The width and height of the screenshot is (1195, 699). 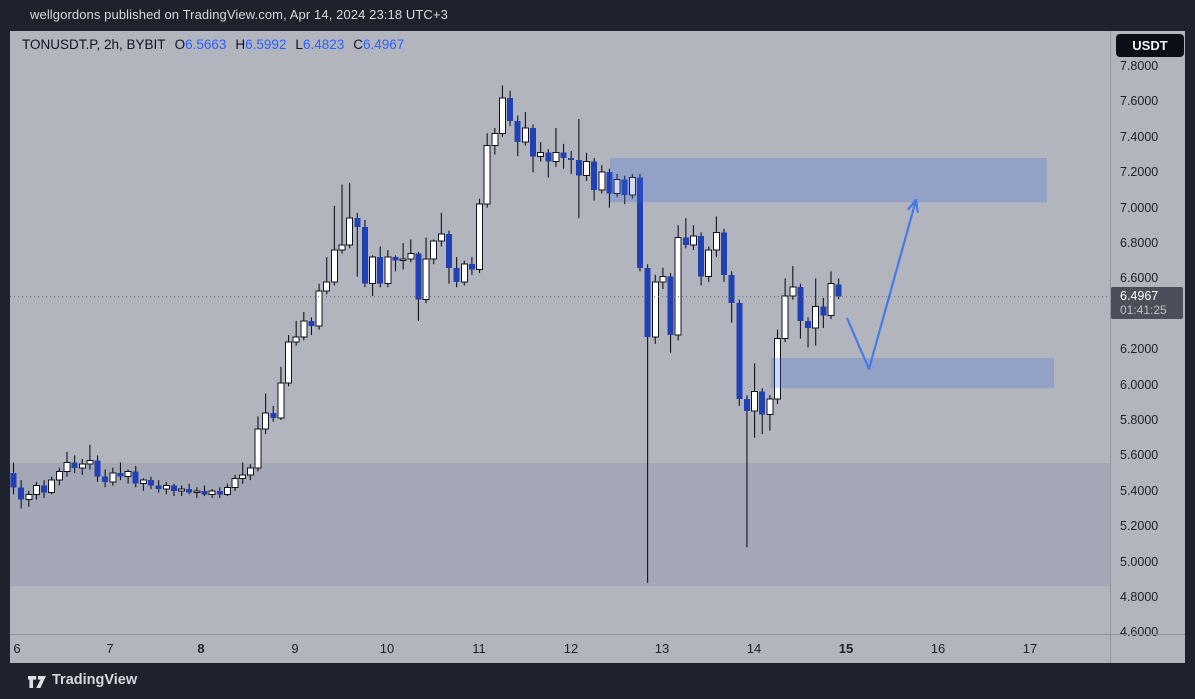 I want to click on price-axis-separator, so click(x=1110, y=347).